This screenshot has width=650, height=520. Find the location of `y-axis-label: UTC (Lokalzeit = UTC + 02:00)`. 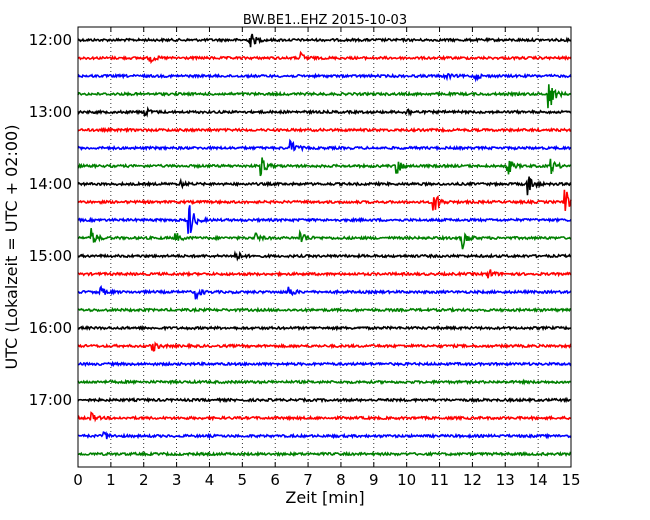

y-axis-label: UTC (Lokalzeit = UTC + 02:00) is located at coordinates (11, 247).